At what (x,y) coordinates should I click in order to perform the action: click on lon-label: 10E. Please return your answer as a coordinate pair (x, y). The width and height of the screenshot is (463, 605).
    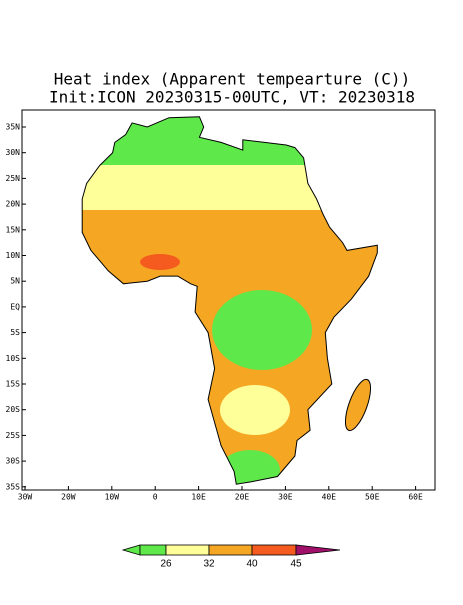
    Looking at the image, I should click on (198, 497).